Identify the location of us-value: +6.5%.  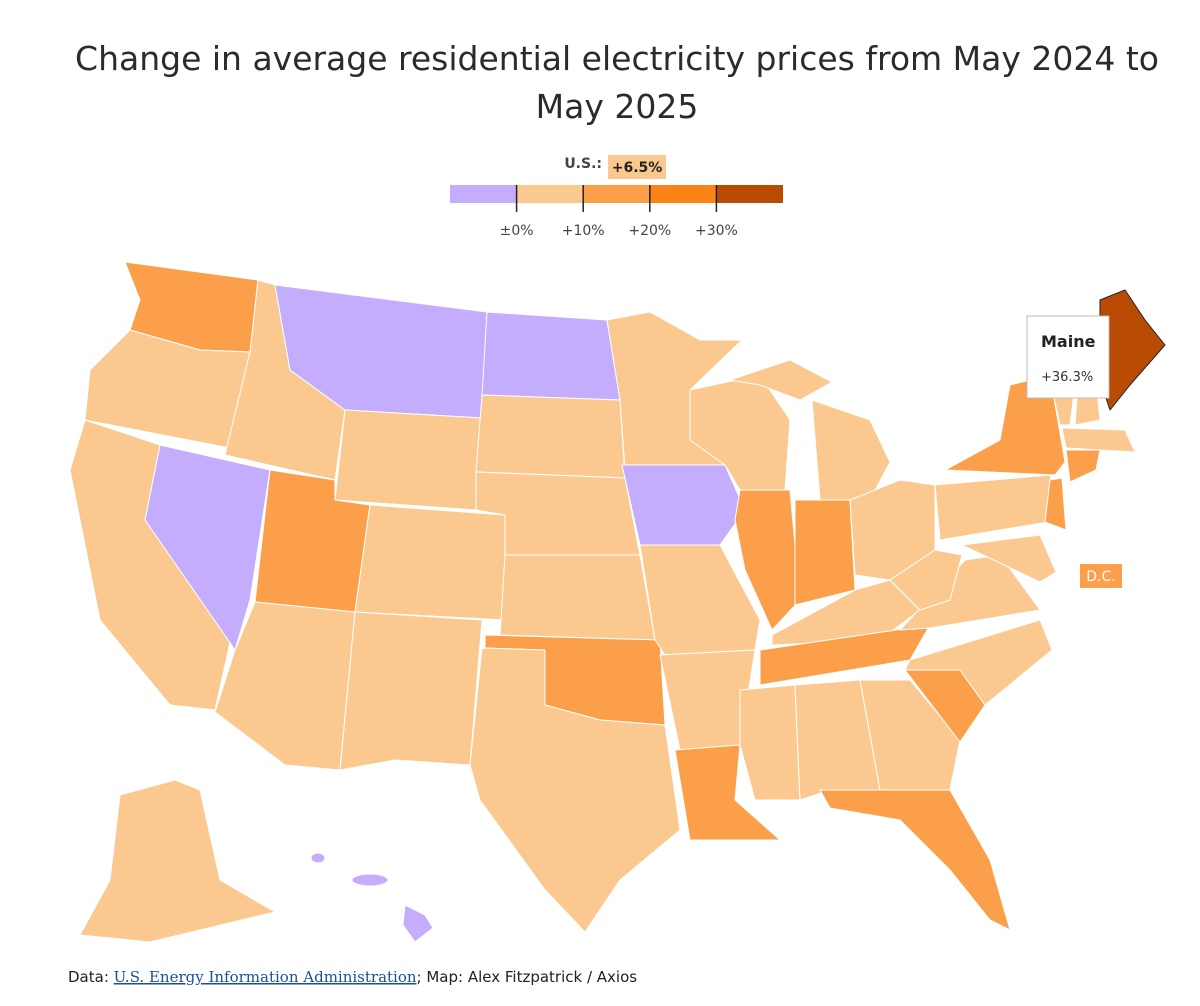
(637, 168).